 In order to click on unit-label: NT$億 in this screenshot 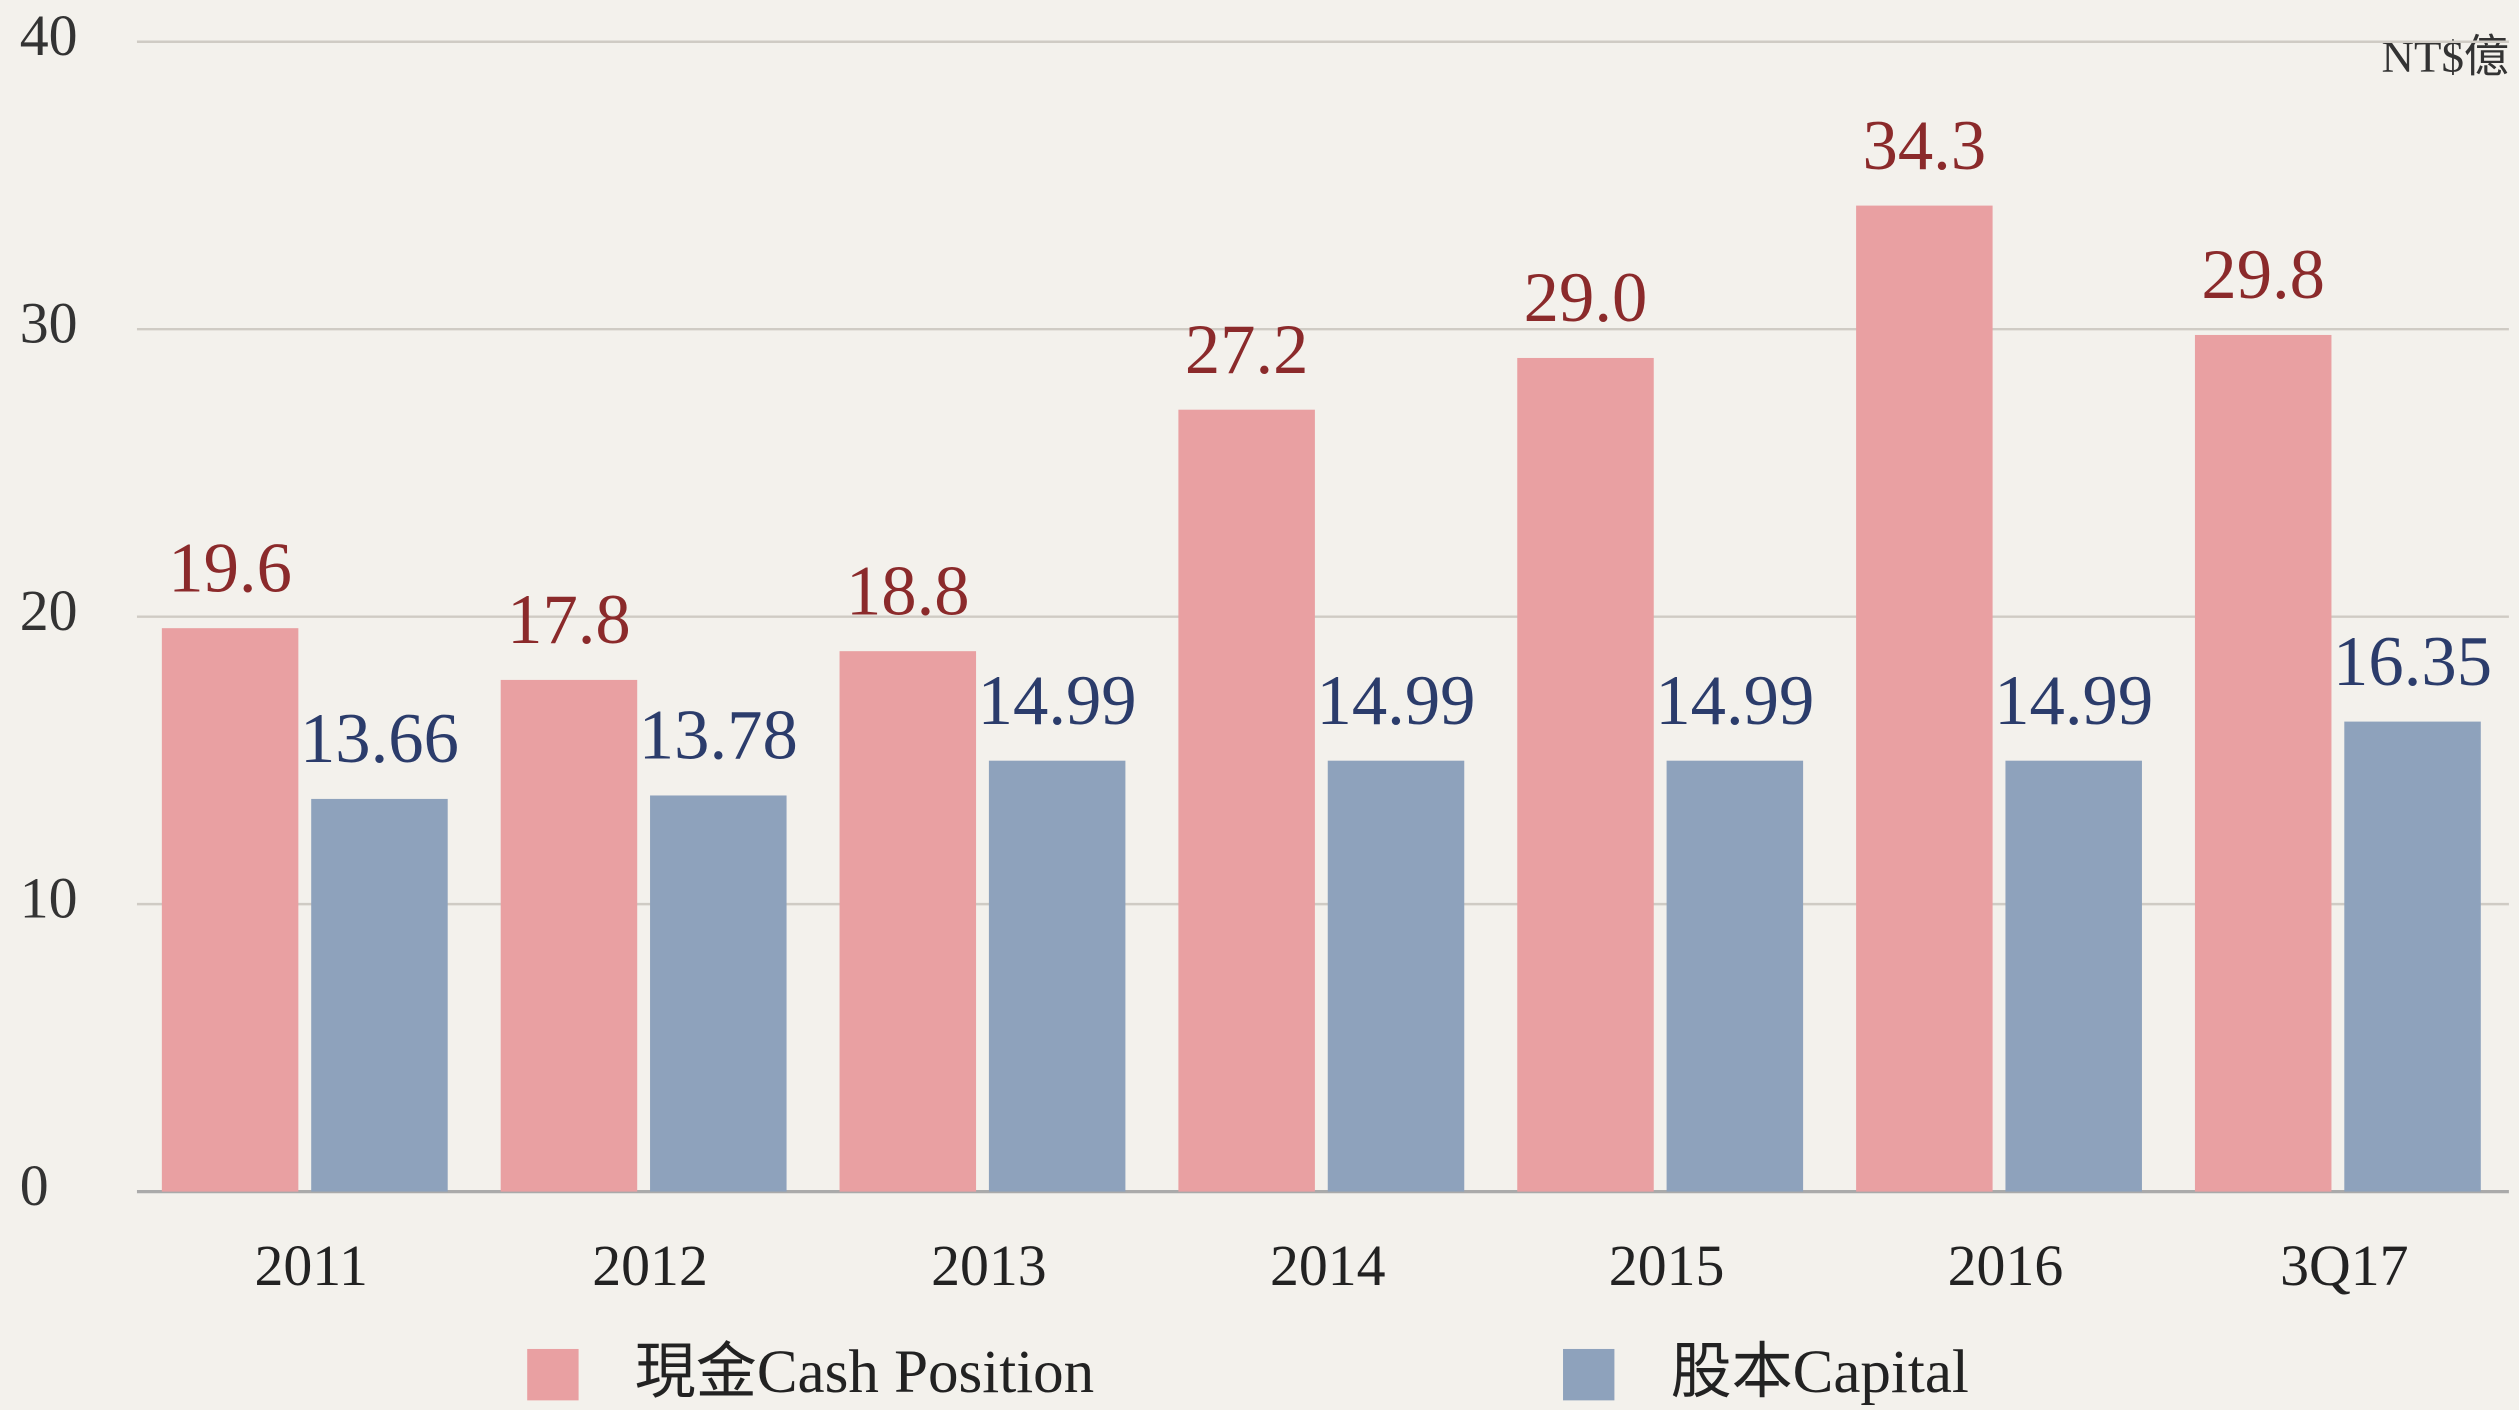, I will do `click(2445, 56)`.